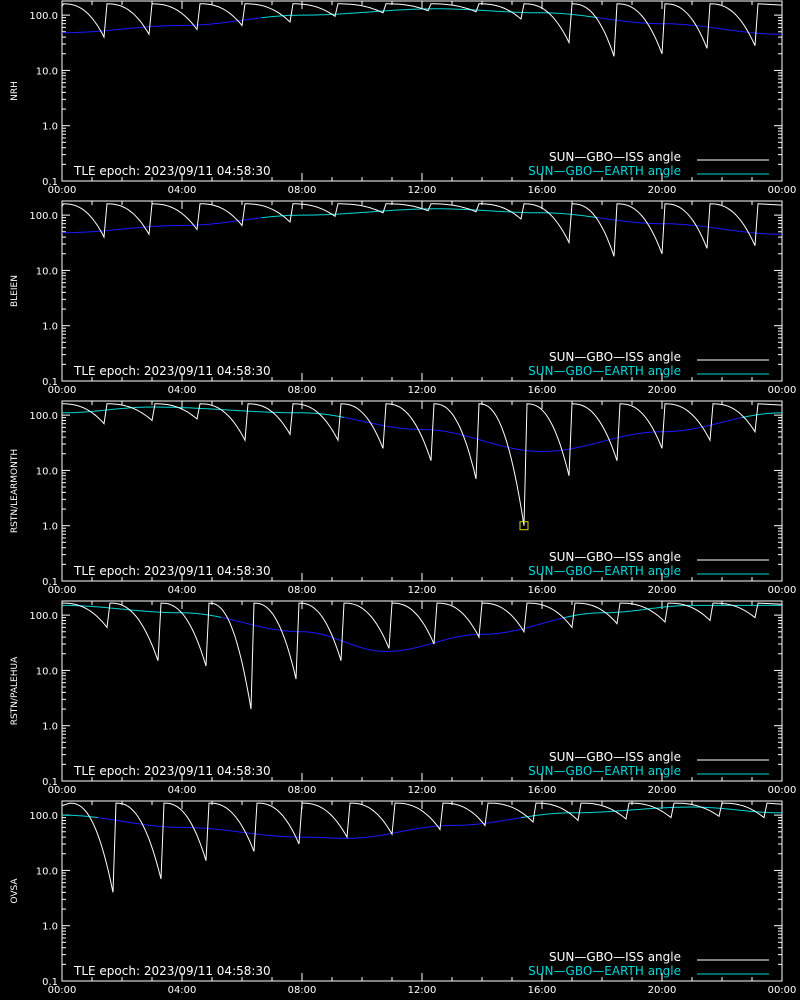  What do you see at coordinates (15, 891) in the screenshot?
I see `y-axis-label: OVSA` at bounding box center [15, 891].